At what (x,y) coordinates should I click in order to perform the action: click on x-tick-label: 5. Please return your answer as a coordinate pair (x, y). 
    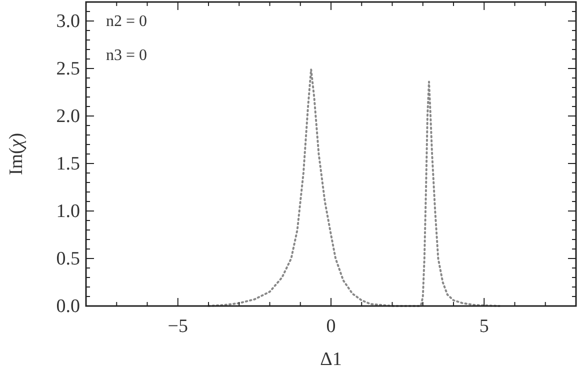
    Looking at the image, I should click on (484, 326).